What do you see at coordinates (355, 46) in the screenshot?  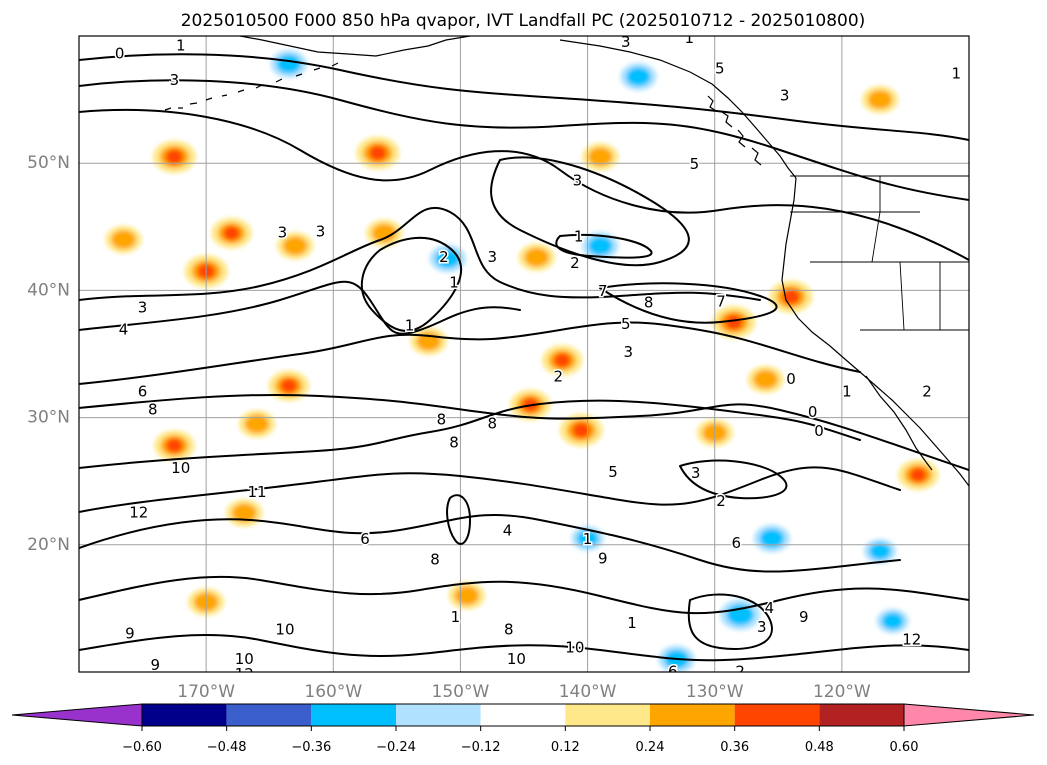 I see `alaska-coastline` at bounding box center [355, 46].